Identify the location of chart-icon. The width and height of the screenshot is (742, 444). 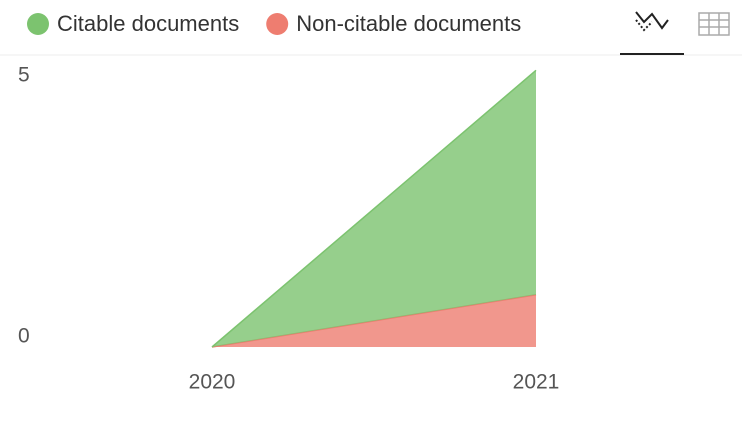
(652, 21).